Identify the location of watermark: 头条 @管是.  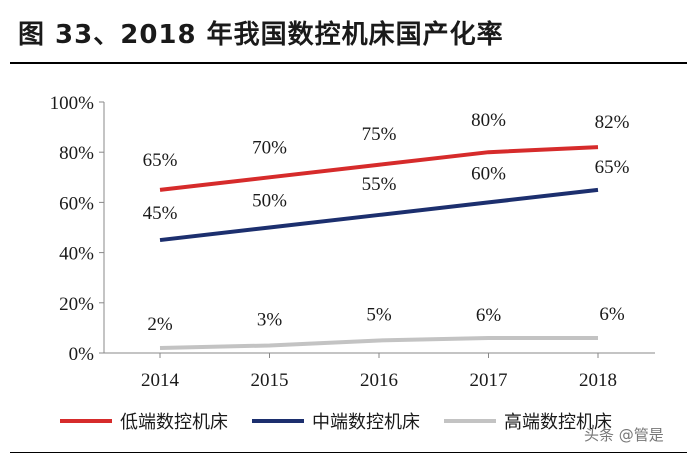
(624, 435).